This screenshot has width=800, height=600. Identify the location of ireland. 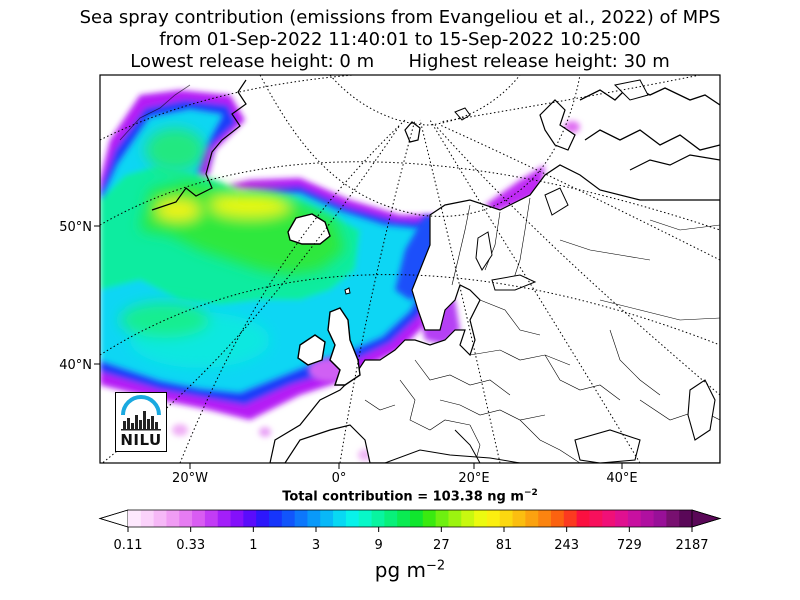
(311, 350).